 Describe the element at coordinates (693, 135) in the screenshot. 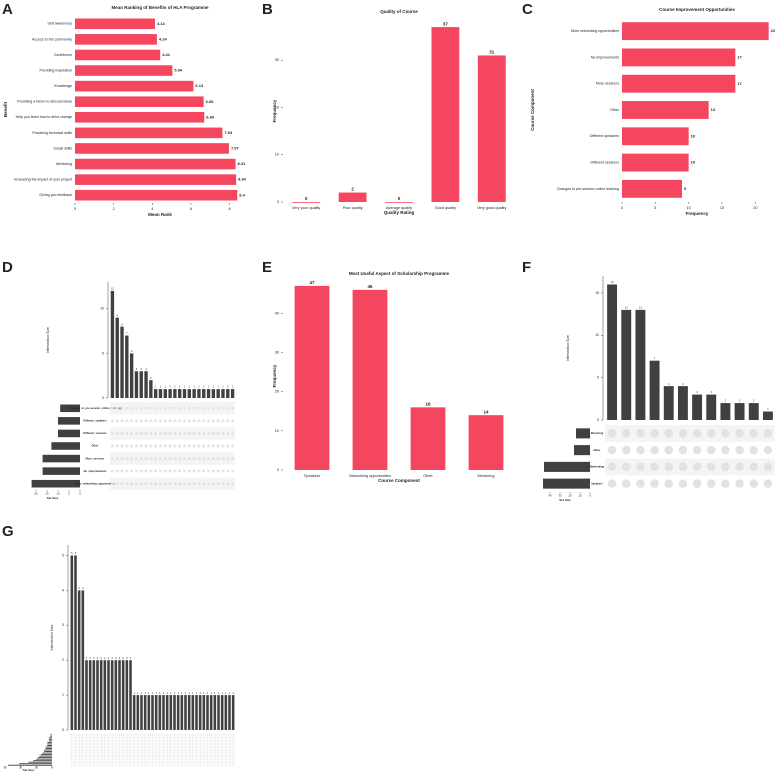

I see `value-label: 10` at that location.